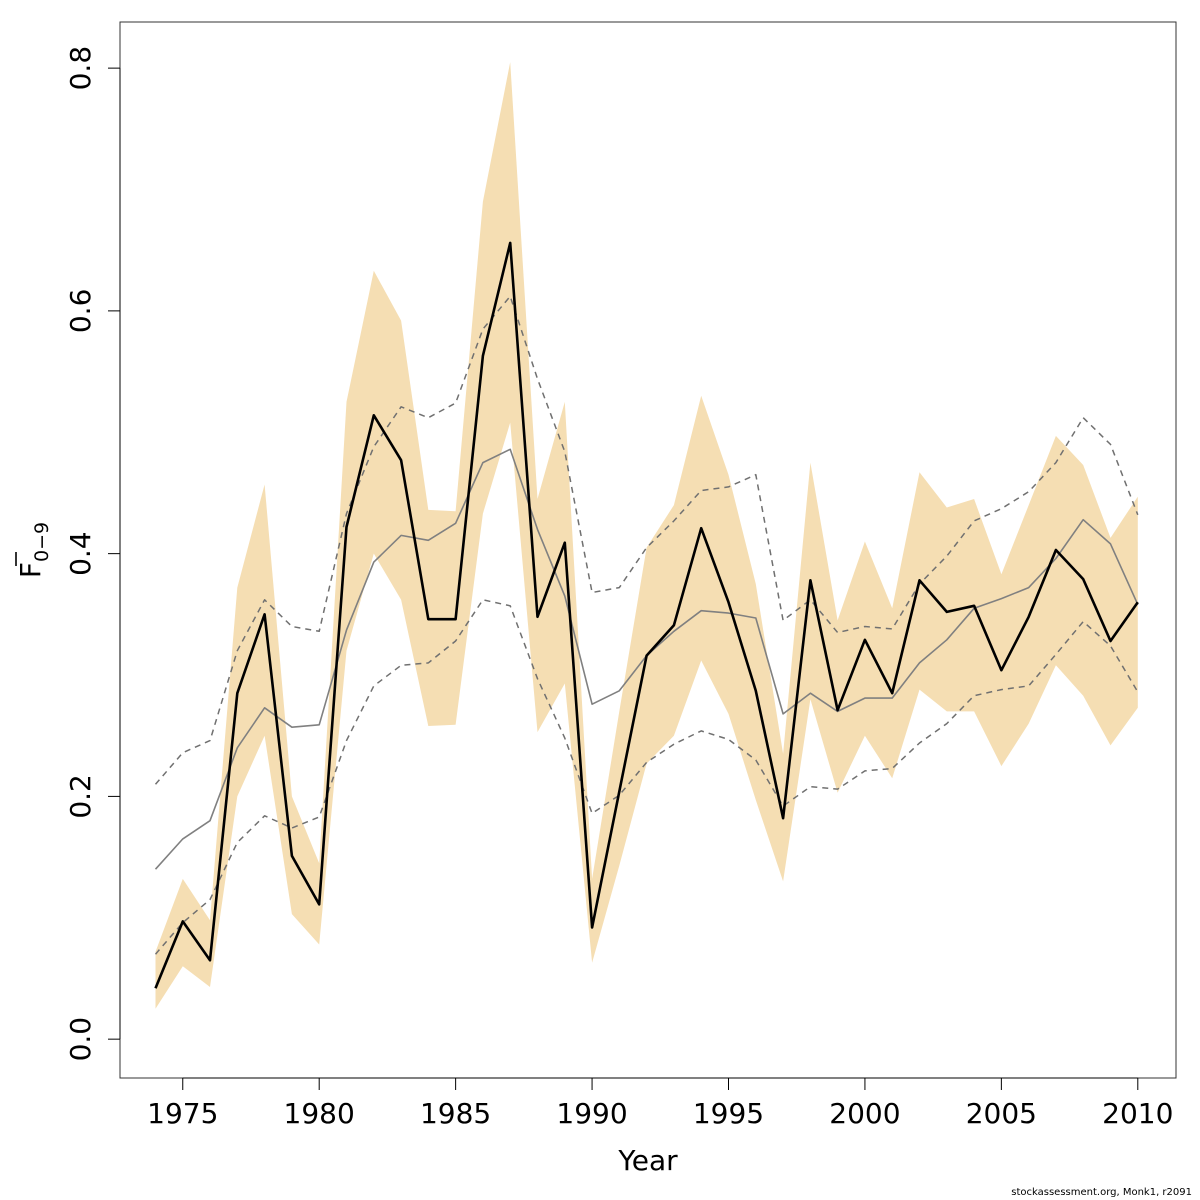  I want to click on y-tick-label: 0.6, so click(80, 311).